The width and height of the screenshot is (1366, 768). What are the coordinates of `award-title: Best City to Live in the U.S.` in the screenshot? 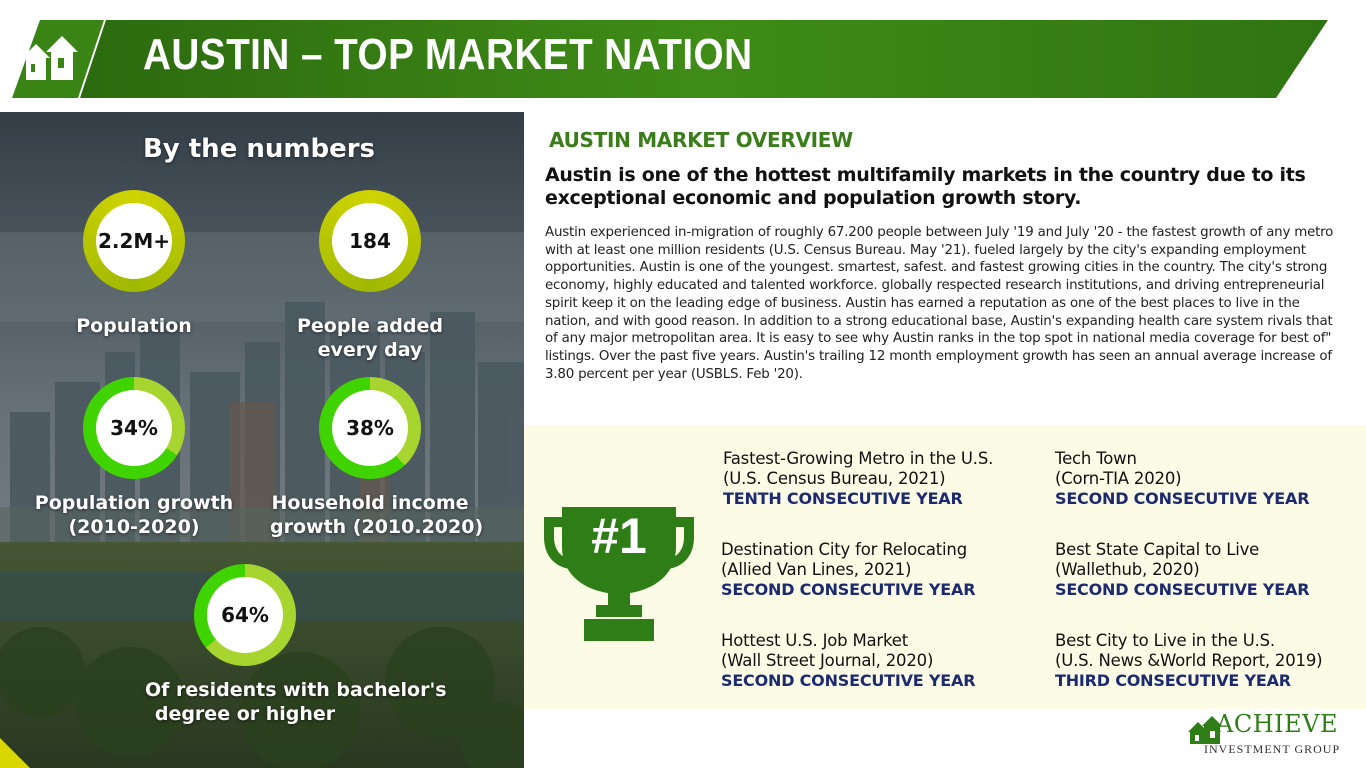 It's located at (1165, 640).